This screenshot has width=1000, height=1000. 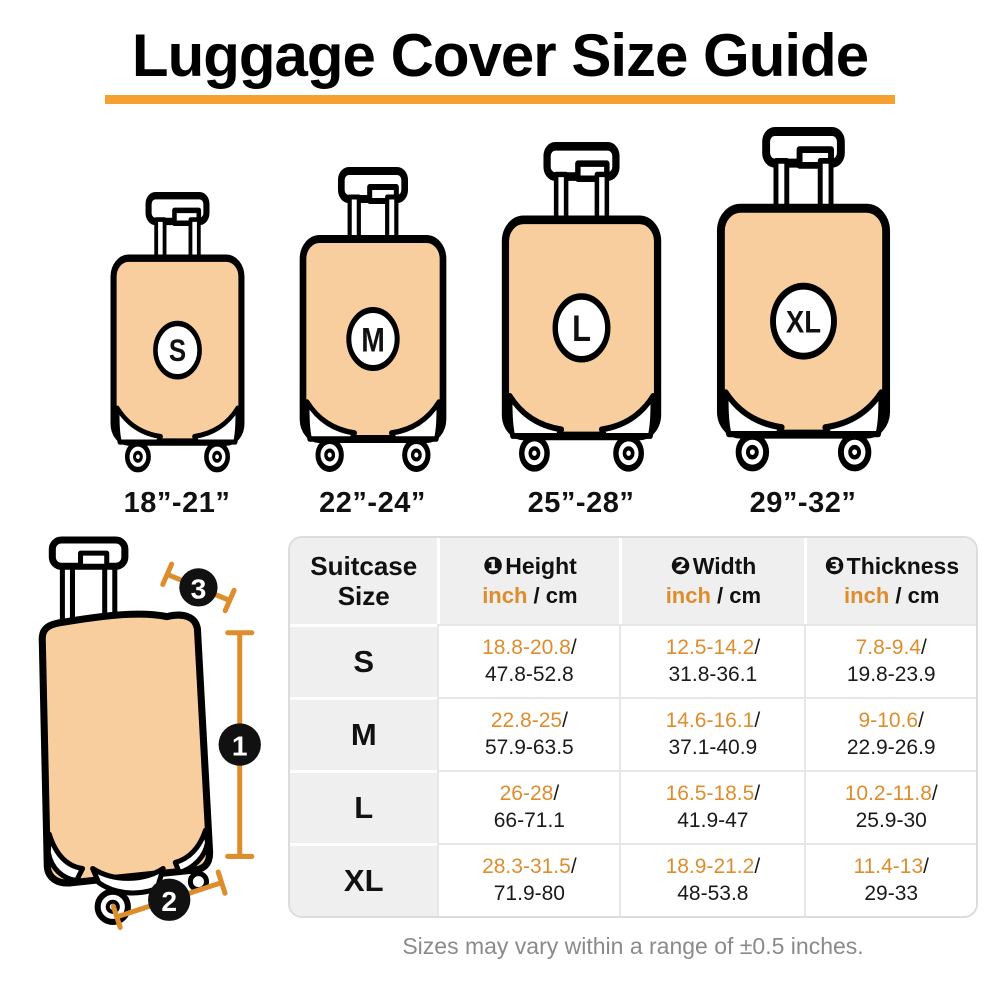 What do you see at coordinates (364, 581) in the screenshot?
I see `header-cell-suitcase-size: Suitcase Size` at bounding box center [364, 581].